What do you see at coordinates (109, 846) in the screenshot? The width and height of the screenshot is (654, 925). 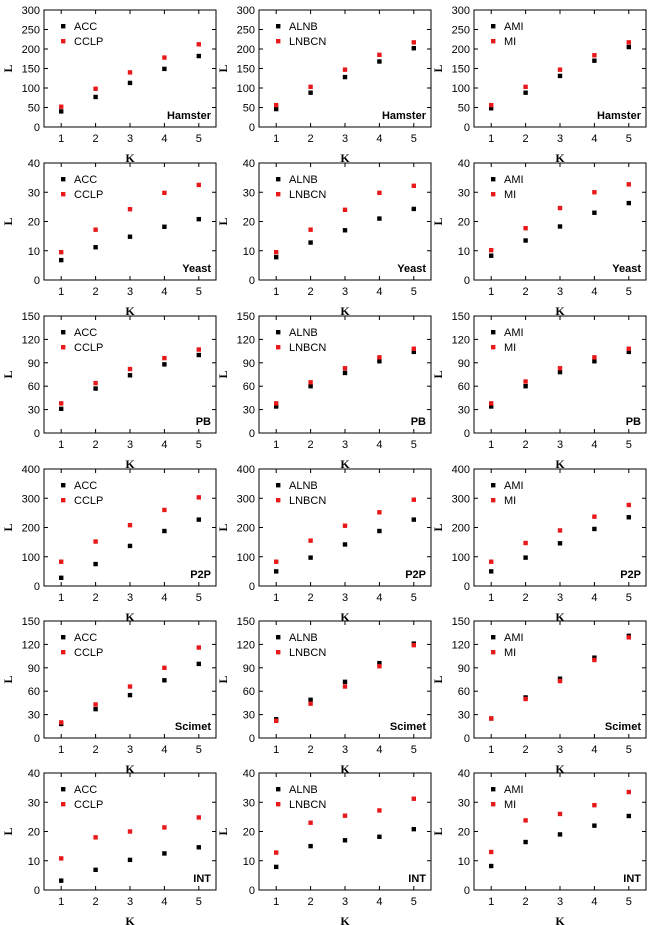 I see `panel-int-1: 0 10 20 30 40 1 2 3 4 5 K L INT ACC CCLP` at bounding box center [109, 846].